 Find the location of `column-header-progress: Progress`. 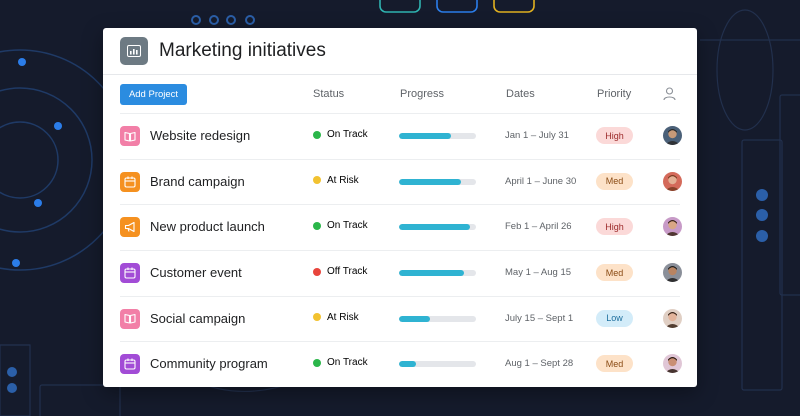

column-header-progress: Progress is located at coordinates (422, 94).